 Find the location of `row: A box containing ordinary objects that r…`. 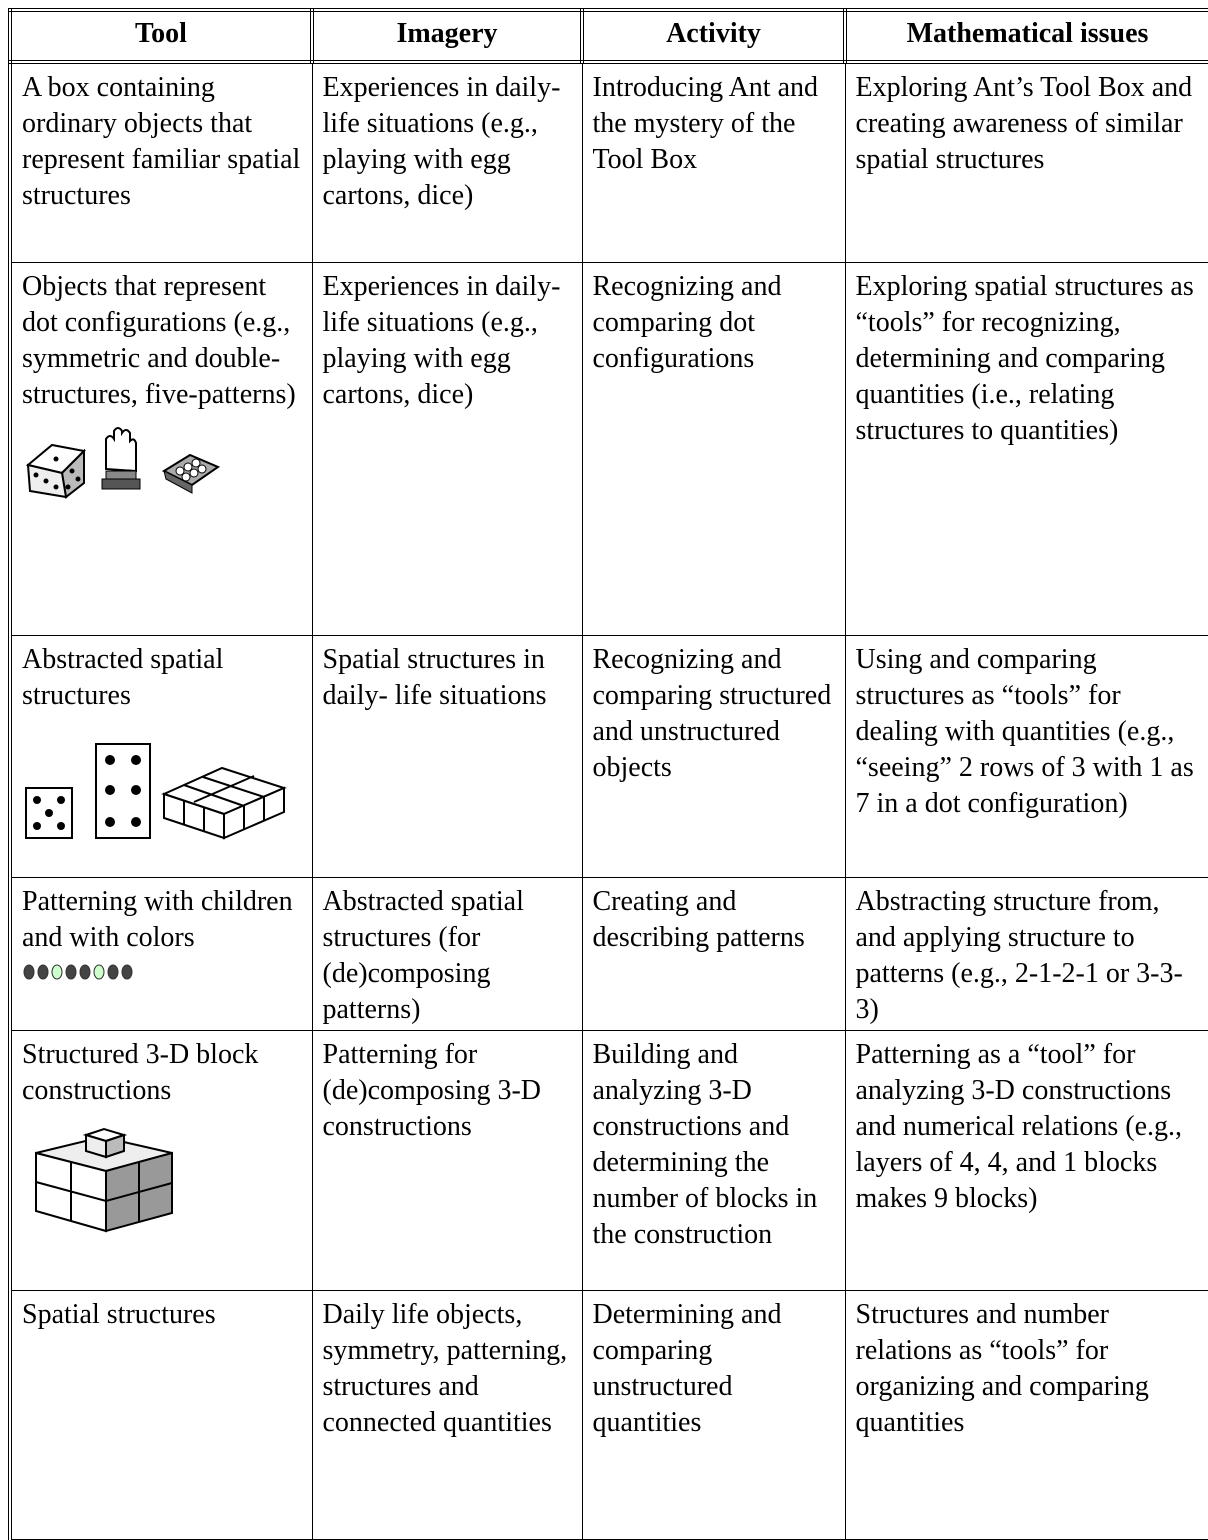

row: A box containing ordinary objects that r… is located at coordinates (608, 162).